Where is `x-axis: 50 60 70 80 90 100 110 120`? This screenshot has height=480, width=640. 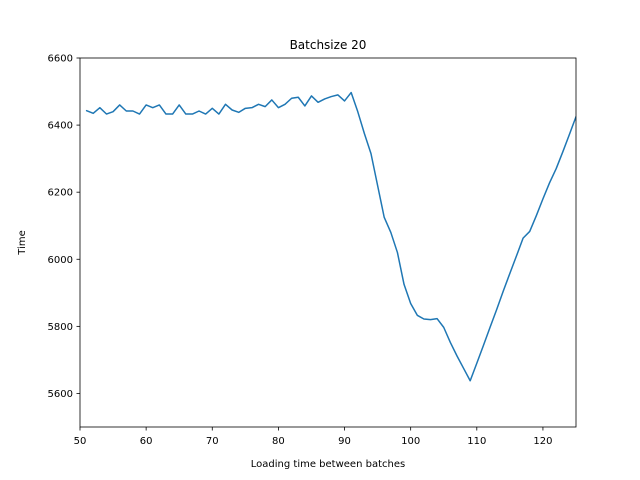 x-axis: 50 60 70 80 90 100 110 120 is located at coordinates (313, 437).